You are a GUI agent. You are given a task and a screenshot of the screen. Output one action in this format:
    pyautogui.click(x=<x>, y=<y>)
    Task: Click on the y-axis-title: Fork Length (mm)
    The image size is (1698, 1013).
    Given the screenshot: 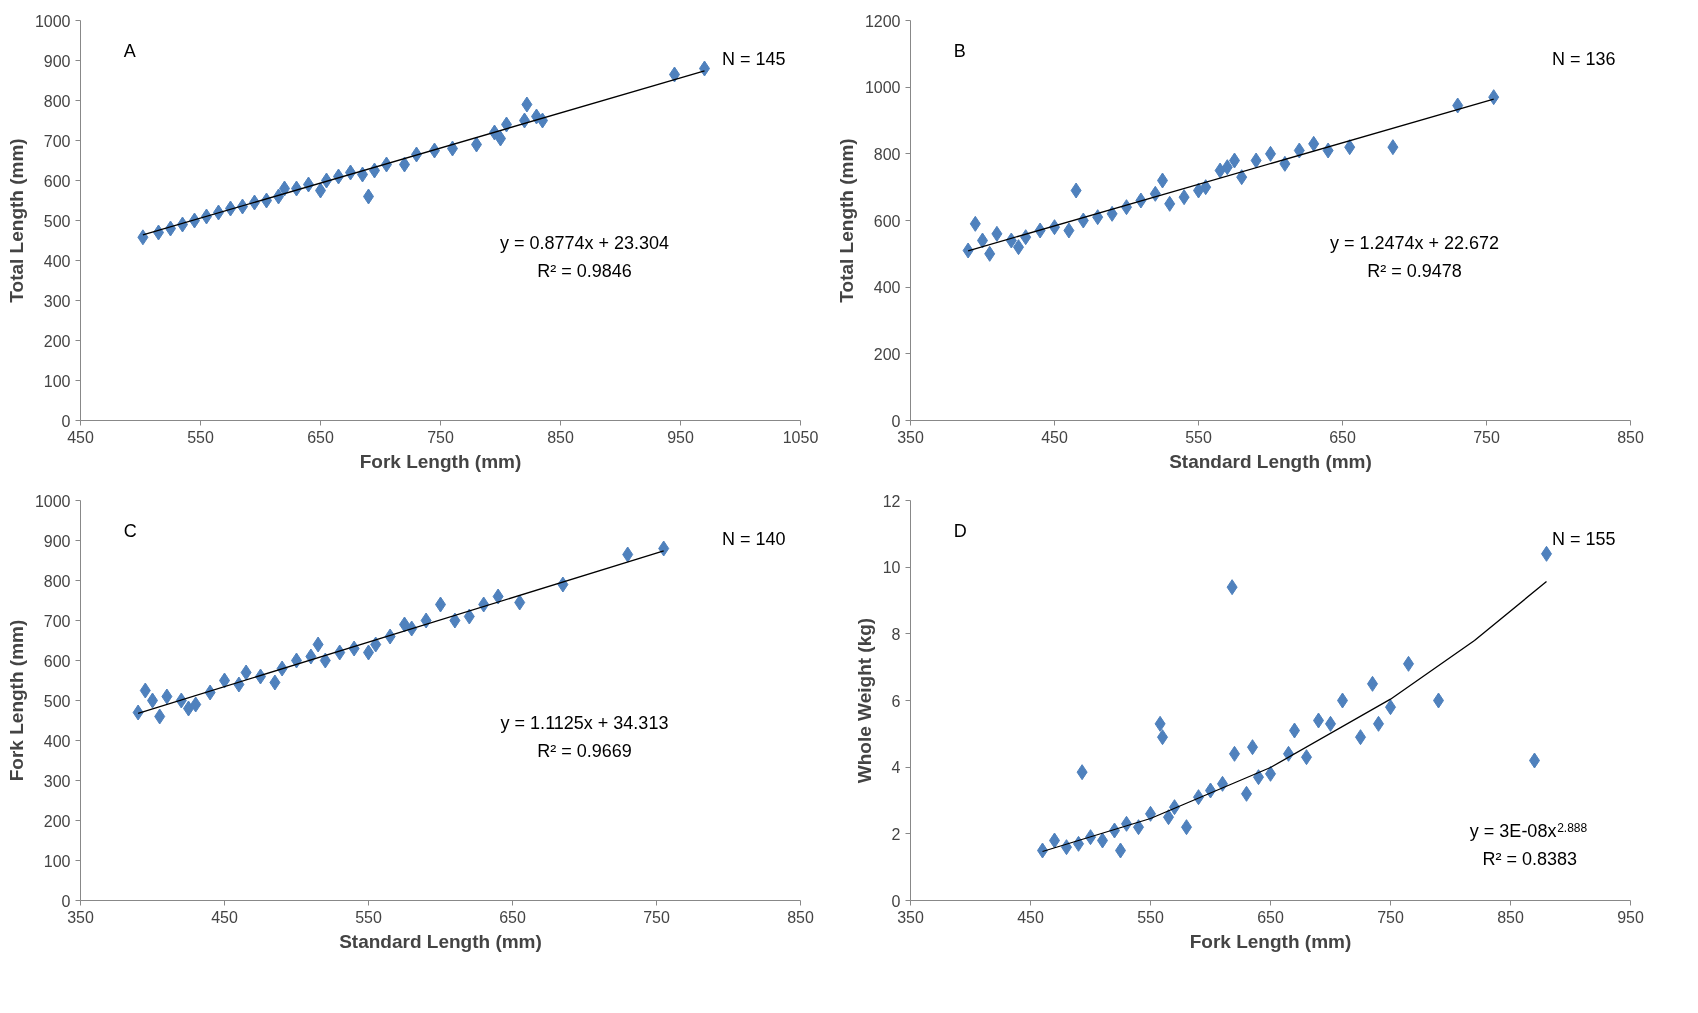 What is the action you would take?
    pyautogui.click(x=16, y=700)
    